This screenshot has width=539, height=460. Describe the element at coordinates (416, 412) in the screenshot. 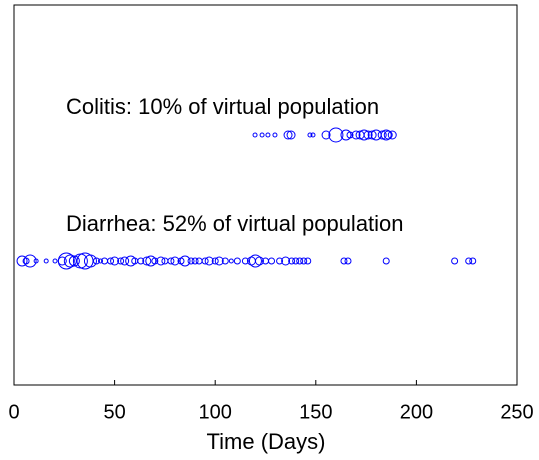

I see `x-tick-label: 200` at that location.